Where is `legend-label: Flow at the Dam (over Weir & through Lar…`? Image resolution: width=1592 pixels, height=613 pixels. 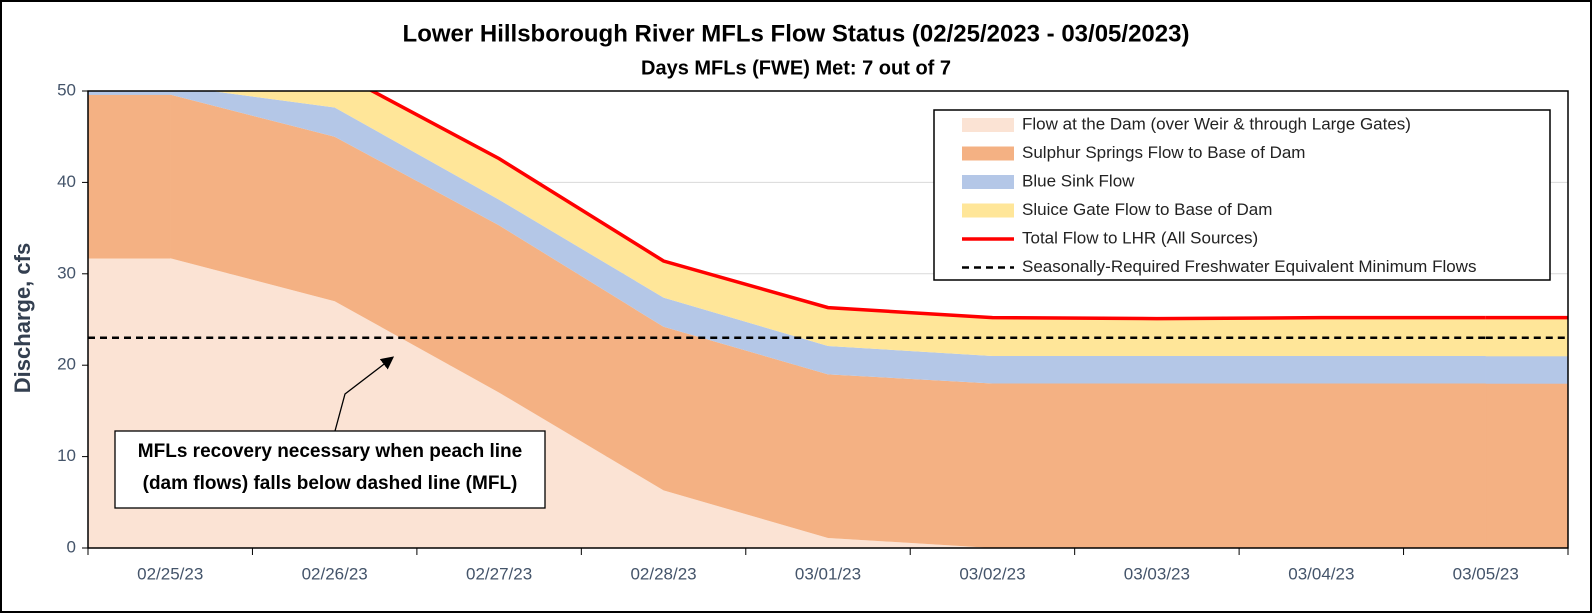
legend-label: Flow at the Dam (over Weir & through Lar… is located at coordinates (1216, 123).